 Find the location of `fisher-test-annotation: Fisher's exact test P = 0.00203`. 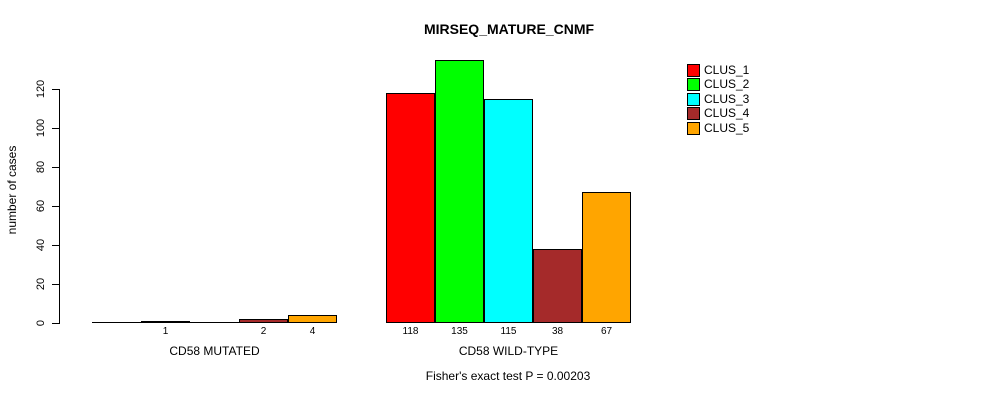

fisher-test-annotation: Fisher's exact test P = 0.00203 is located at coordinates (508, 376).